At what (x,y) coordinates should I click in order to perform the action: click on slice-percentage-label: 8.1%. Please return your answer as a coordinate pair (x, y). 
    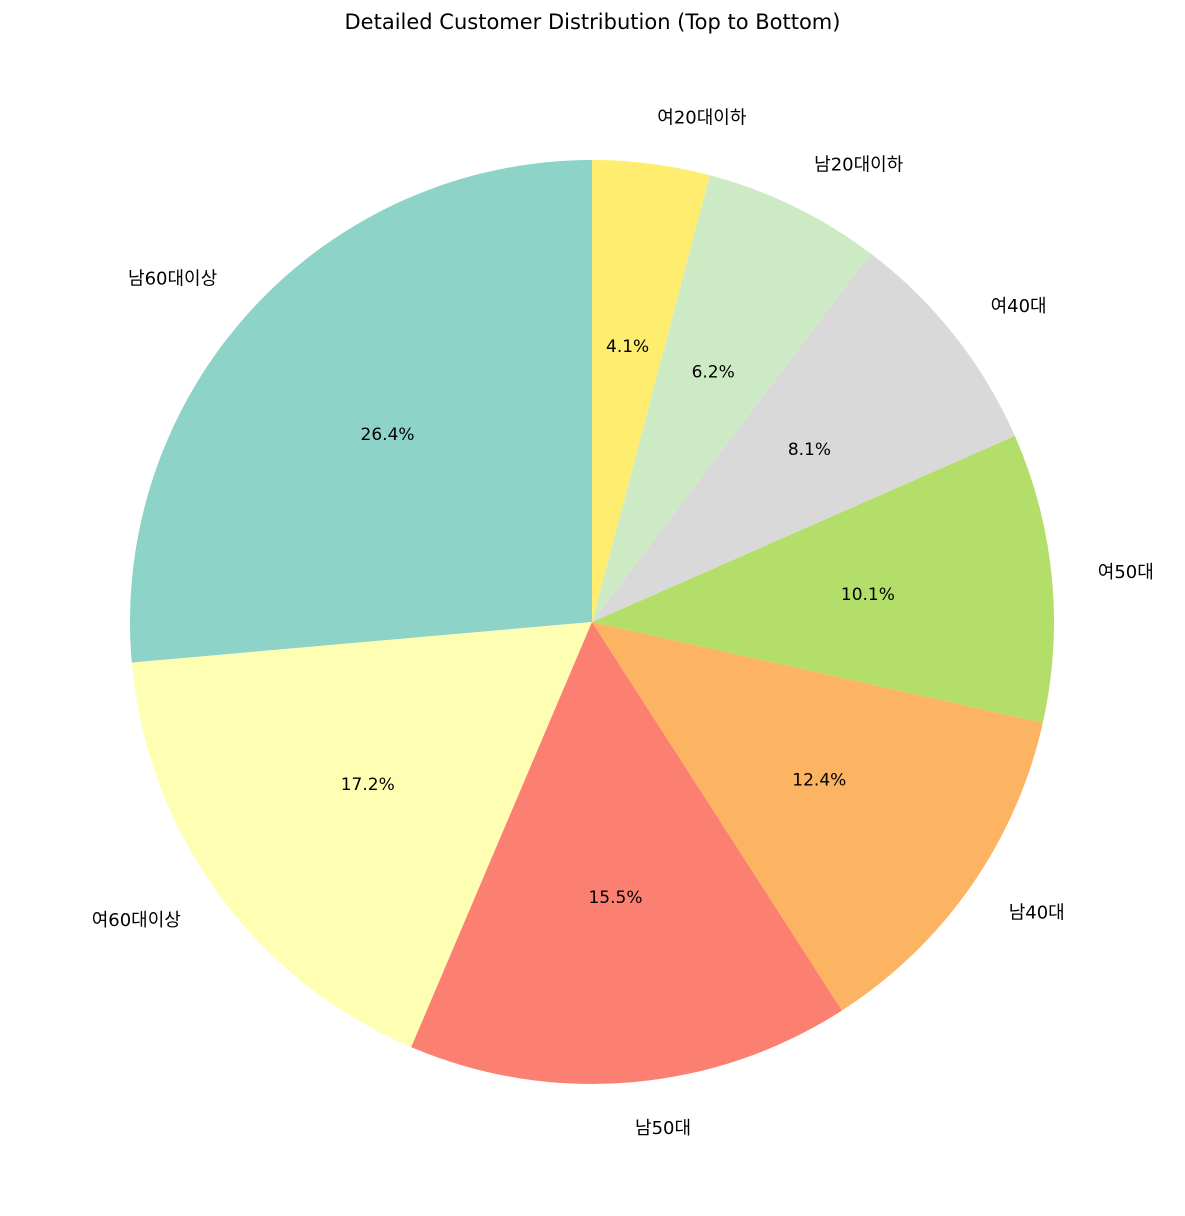
    Looking at the image, I should click on (809, 450).